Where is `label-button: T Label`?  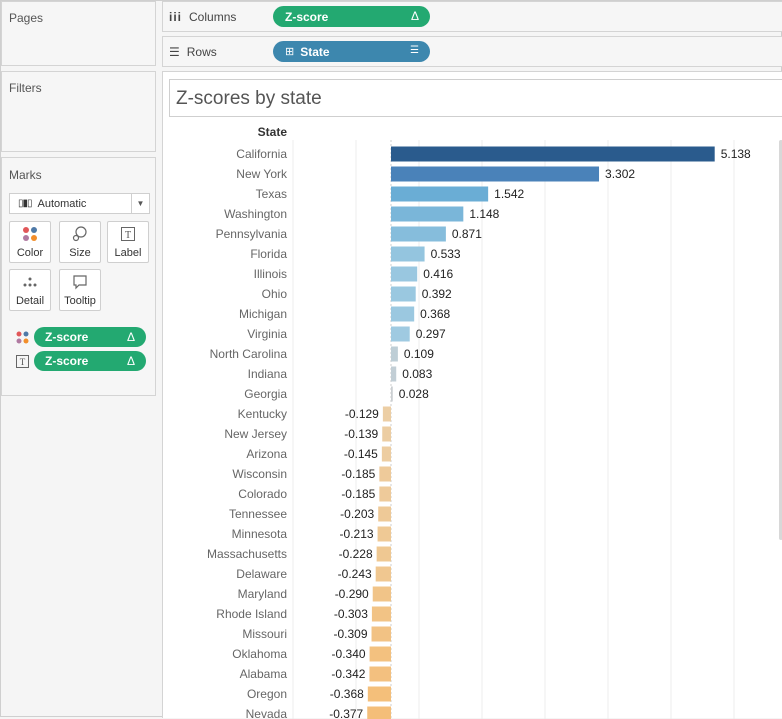
label-button: T Label is located at coordinates (128, 242).